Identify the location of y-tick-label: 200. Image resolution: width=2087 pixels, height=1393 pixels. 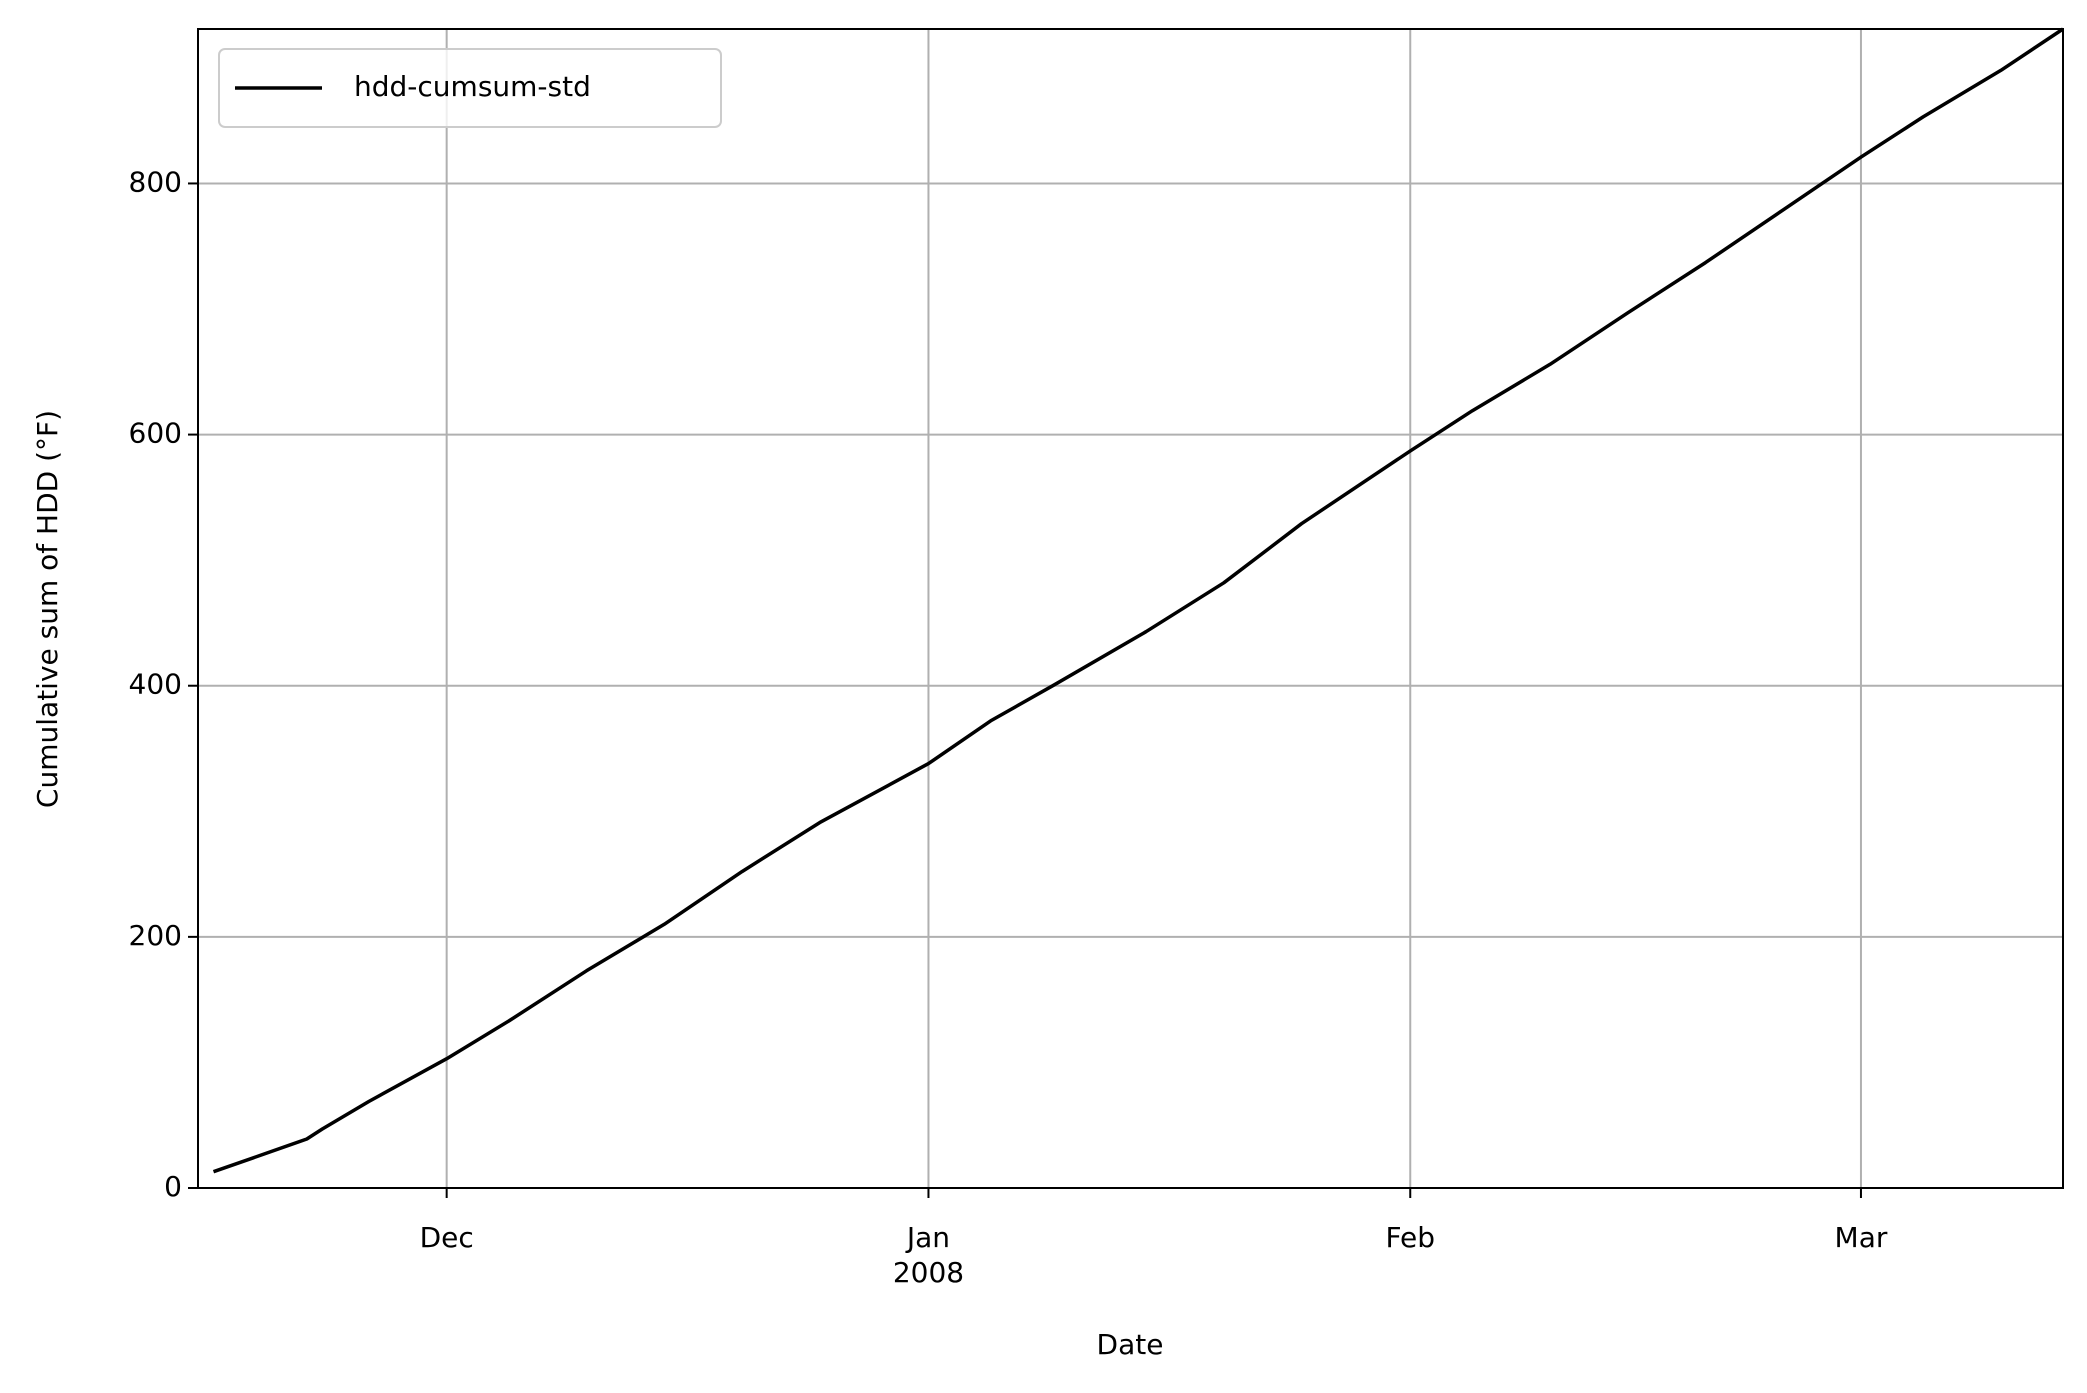
(155, 935).